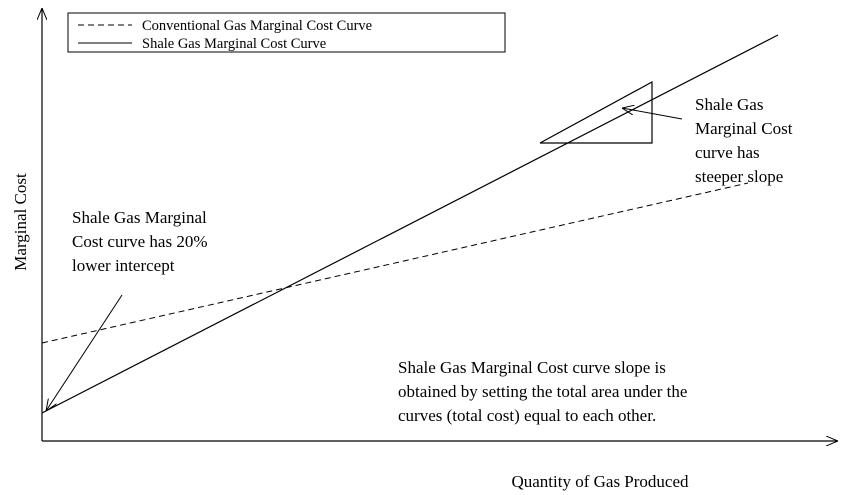 Image resolution: width=843 pixels, height=495 pixels. I want to click on x-axis-label: Quantity of Gas Produced, so click(600, 481).